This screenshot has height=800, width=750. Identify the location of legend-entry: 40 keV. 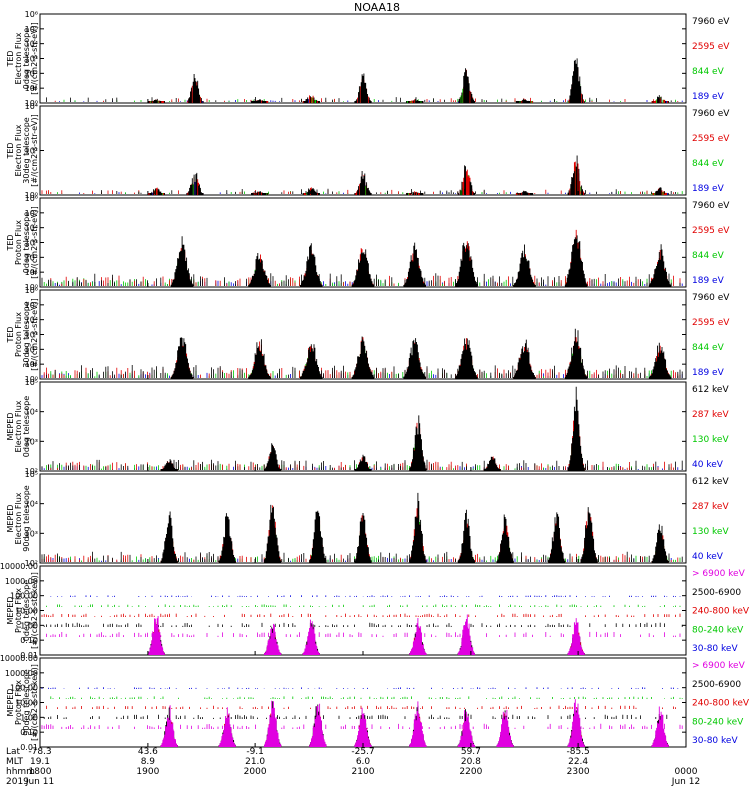
(708, 465).